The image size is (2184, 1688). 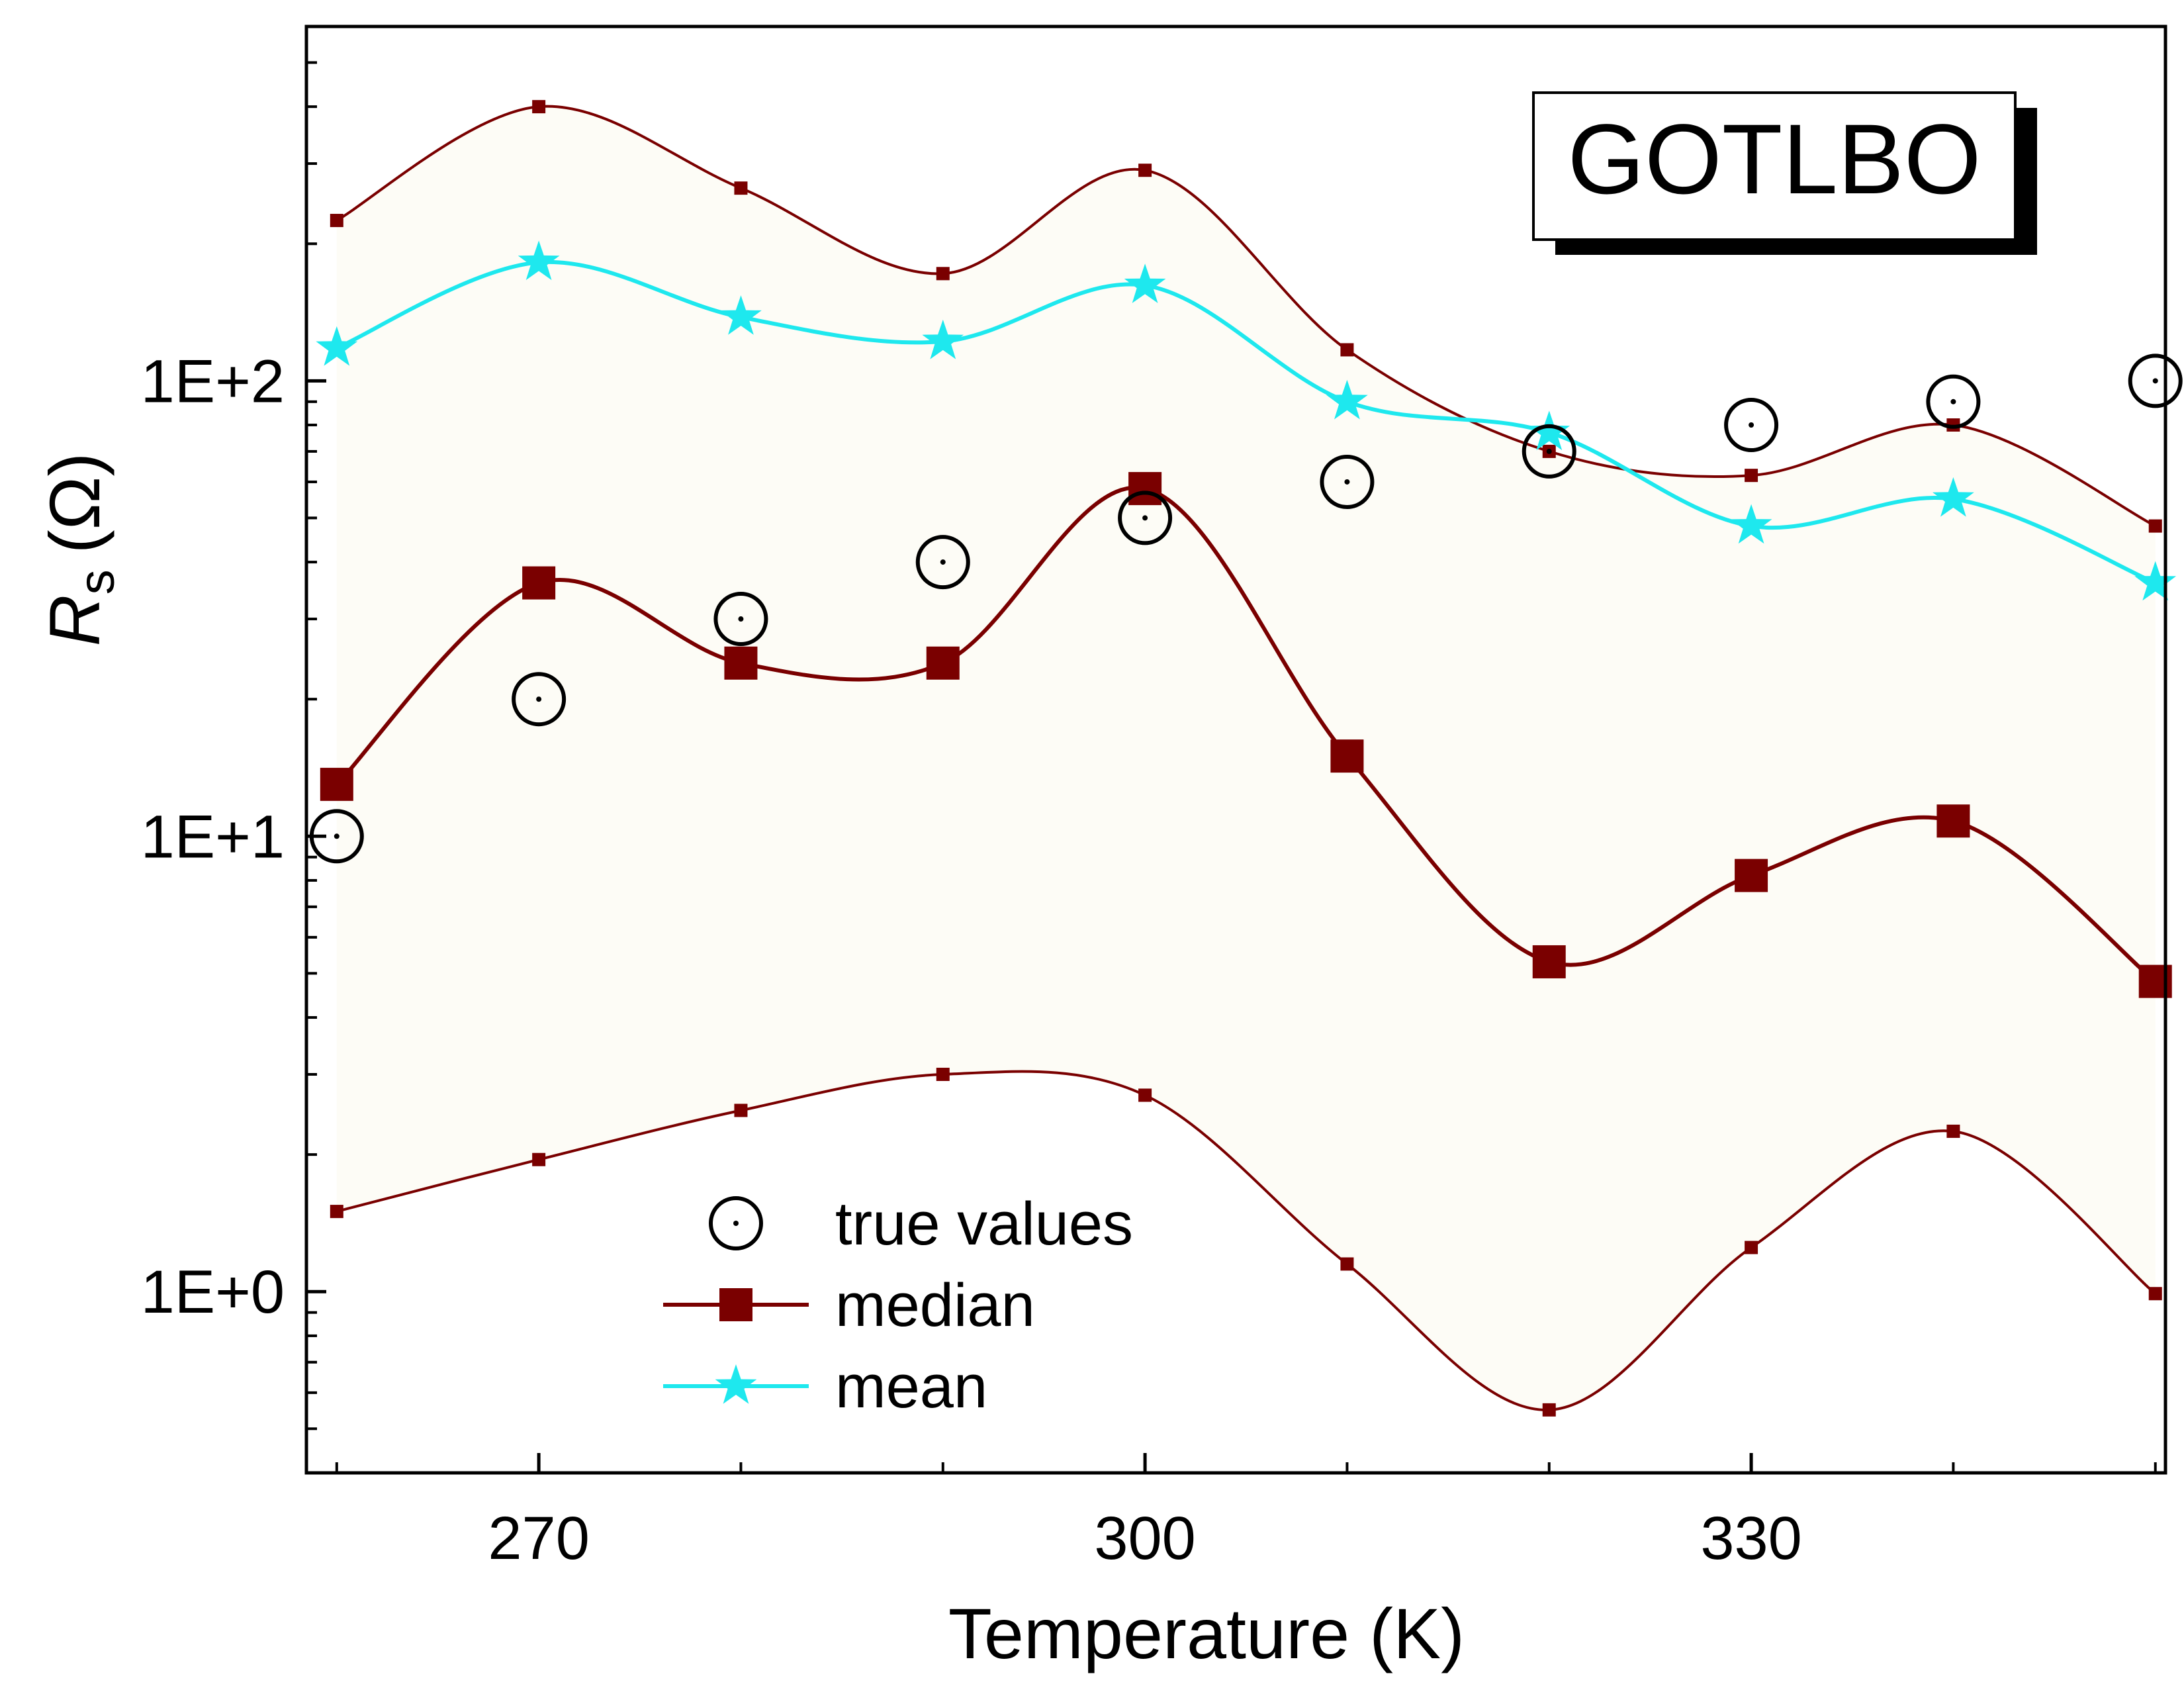 I want to click on y-axis-label-main: R, so click(x=74, y=620).